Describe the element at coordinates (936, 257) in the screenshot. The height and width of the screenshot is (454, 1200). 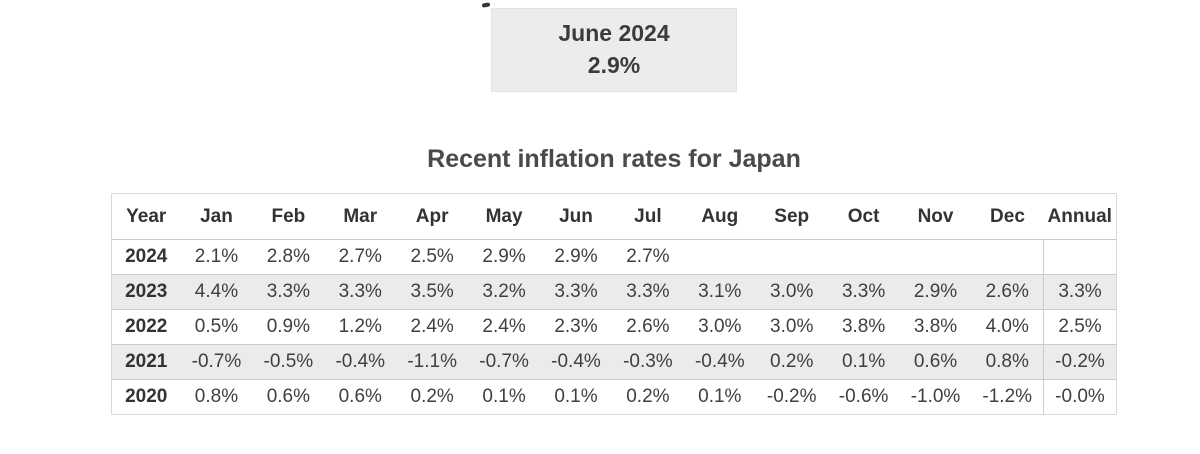
I see `month-cell-nov-2024` at that location.